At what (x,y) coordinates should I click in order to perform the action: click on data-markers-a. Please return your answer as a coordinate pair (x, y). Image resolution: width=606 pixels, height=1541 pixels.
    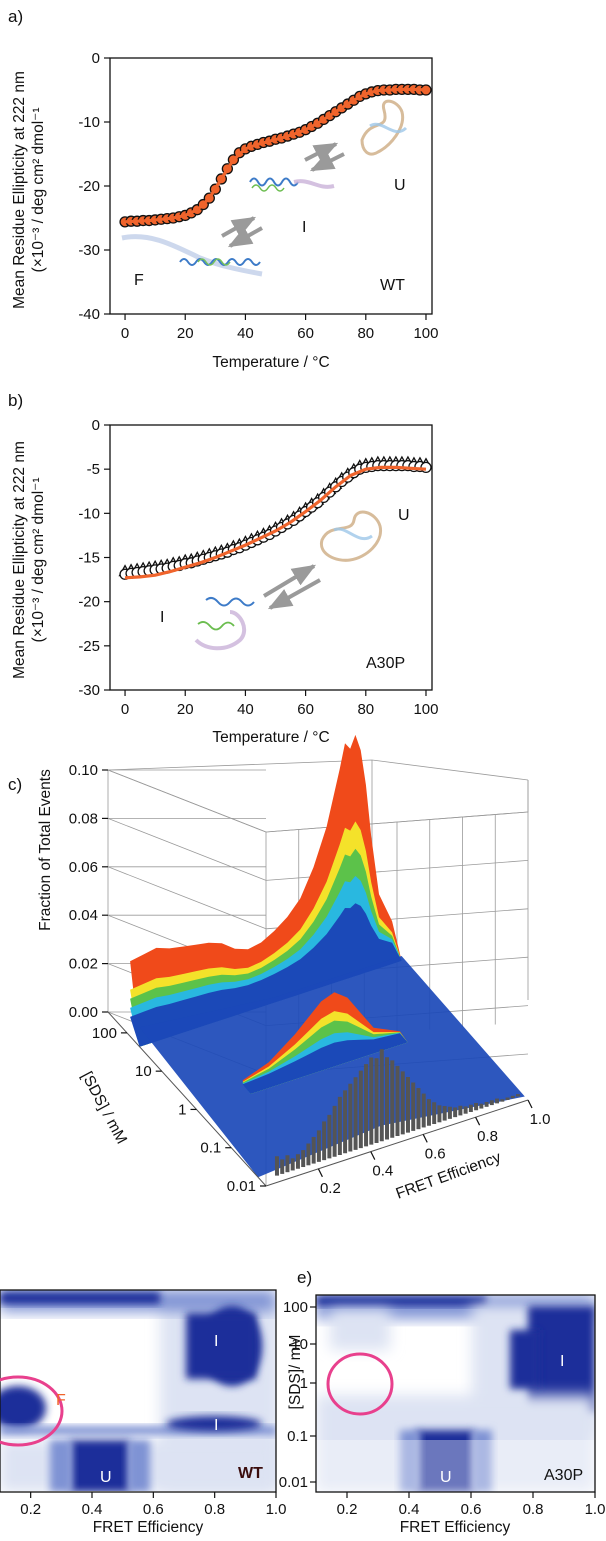
    Looking at the image, I should click on (275, 155).